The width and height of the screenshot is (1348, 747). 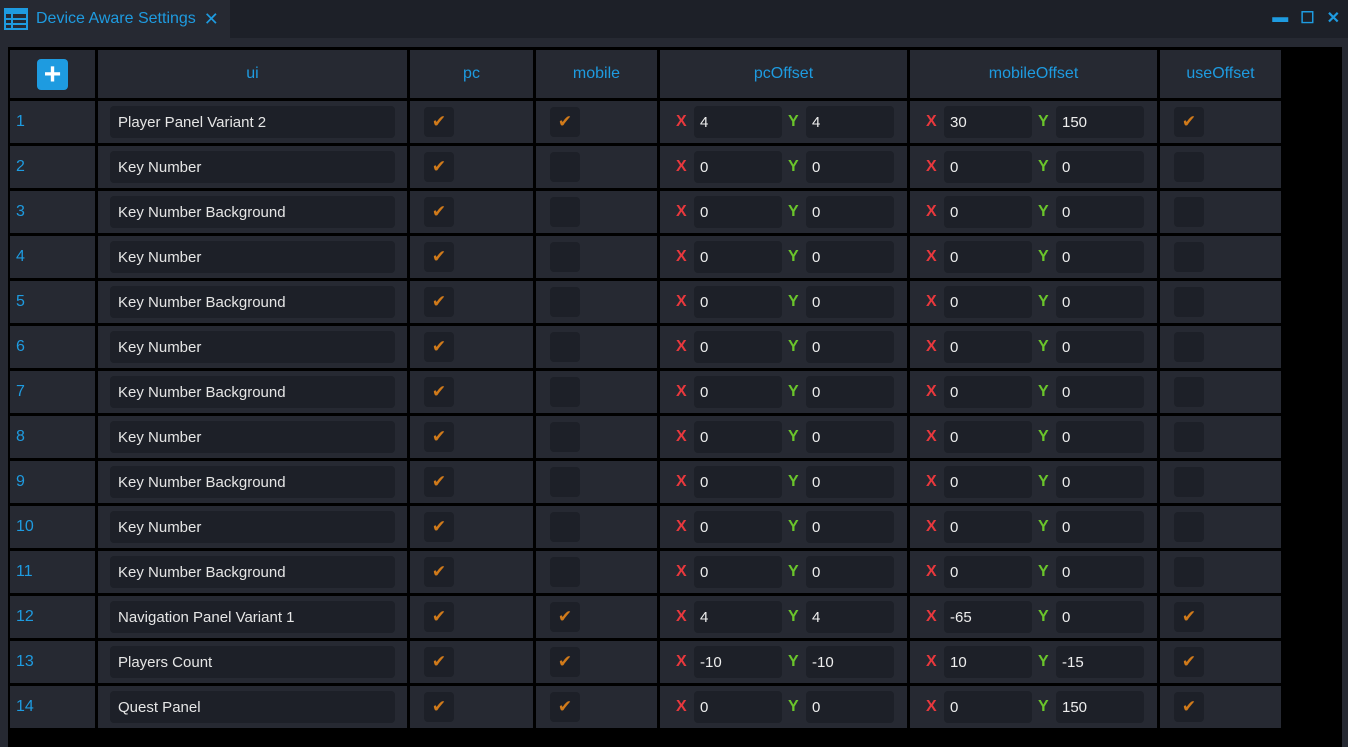 I want to click on mobile-offset-x-input: 10, so click(x=988, y=662).